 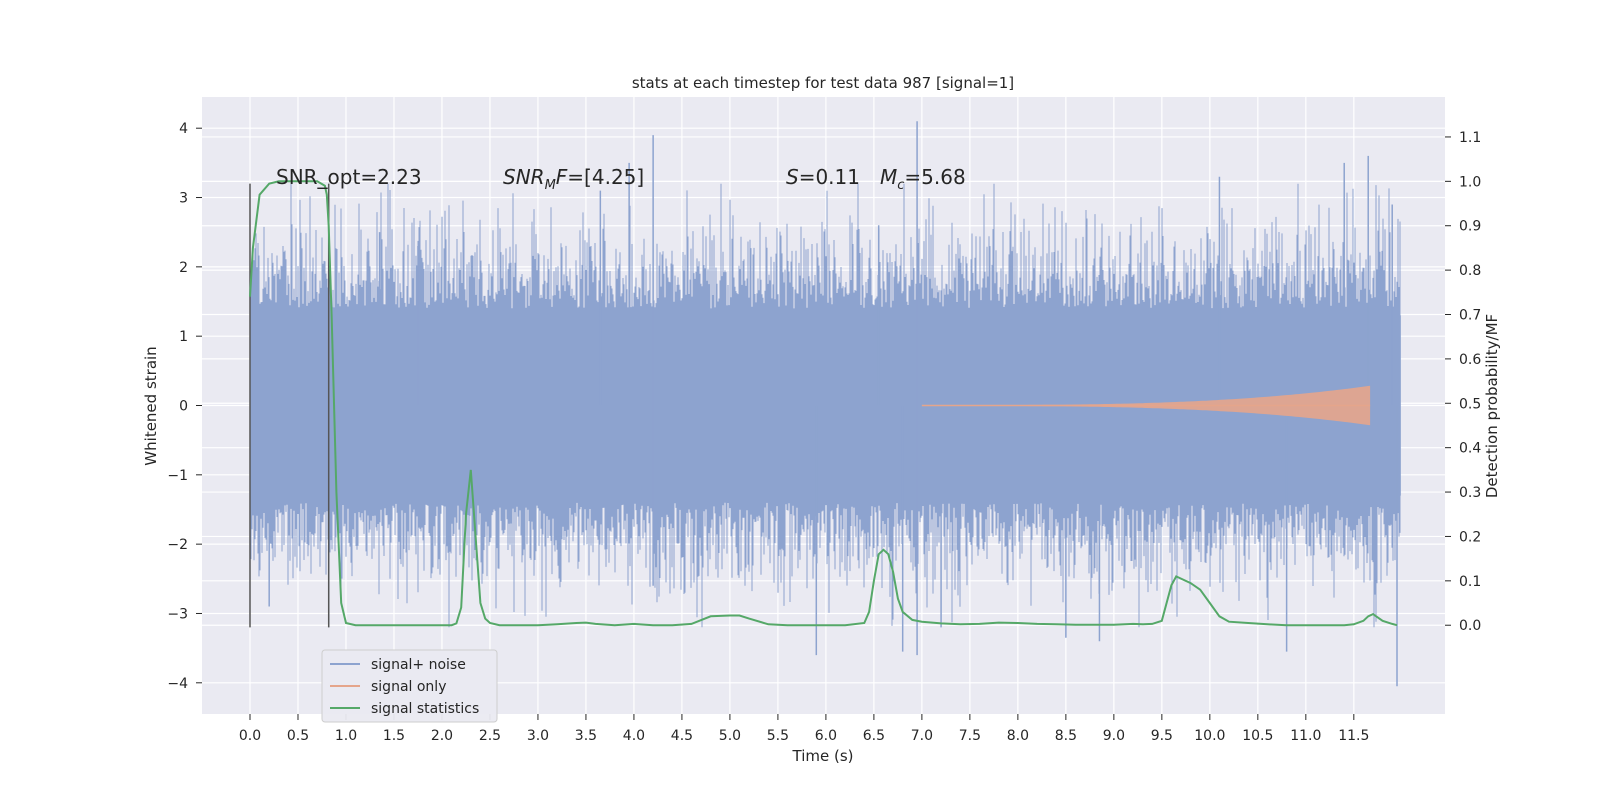 I want to click on y-tick-label: 2, so click(x=183, y=268).